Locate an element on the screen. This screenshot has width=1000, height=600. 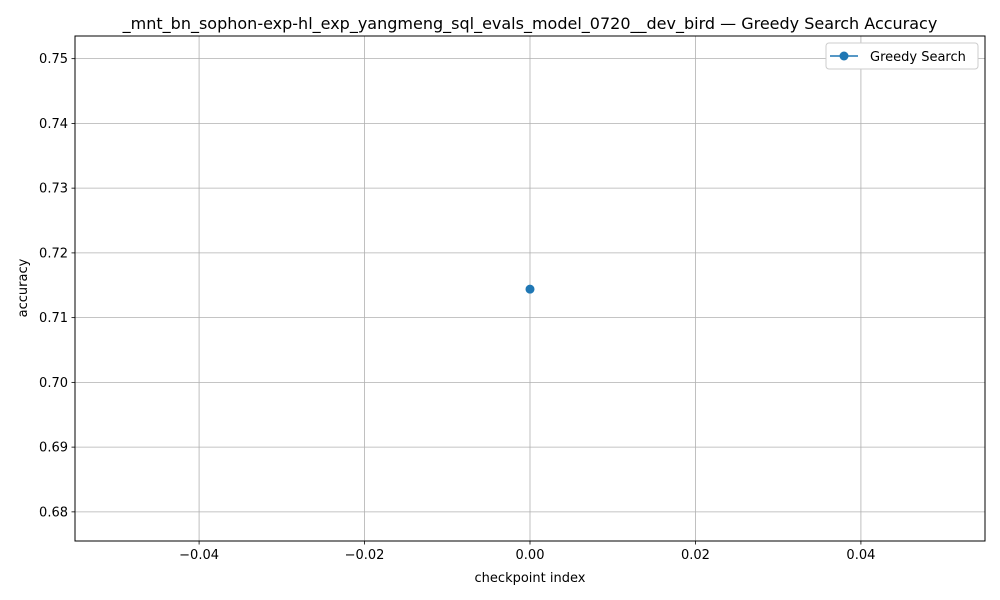
x-axis: −0.04 −0.02 0.00 0.02 0.04 is located at coordinates (527, 552).